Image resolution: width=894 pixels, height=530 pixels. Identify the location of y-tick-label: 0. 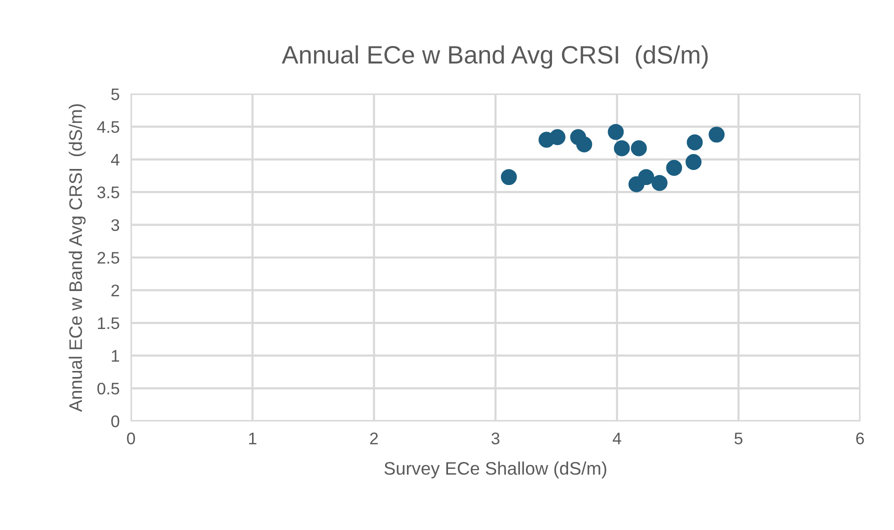
(115, 421).